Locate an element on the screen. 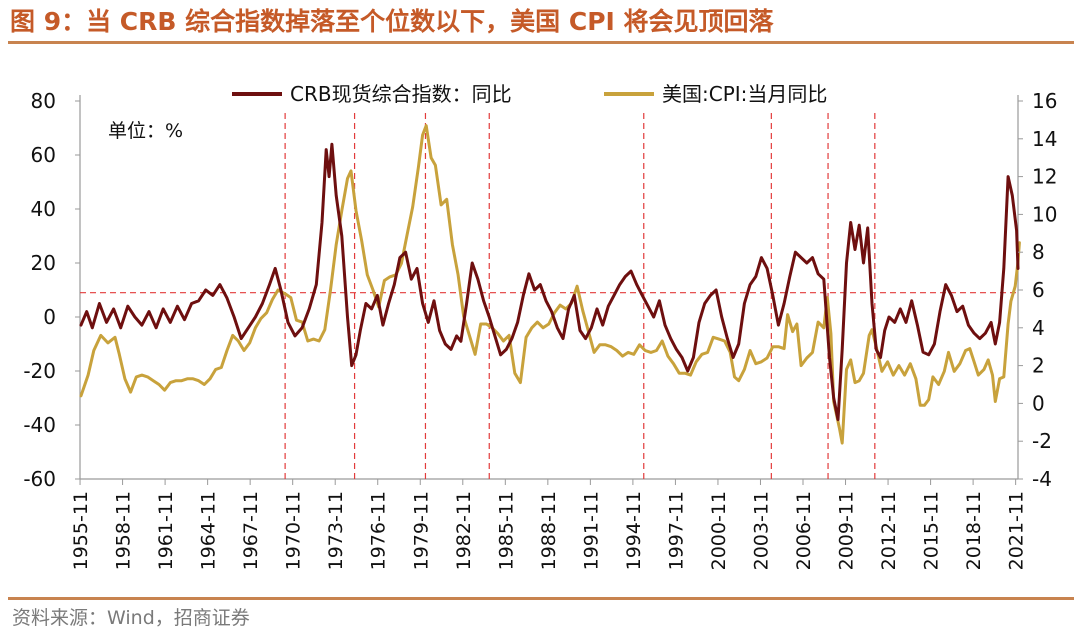 The image size is (1080, 638). x-tick-label: 1964-11 is located at coordinates (209, 530).